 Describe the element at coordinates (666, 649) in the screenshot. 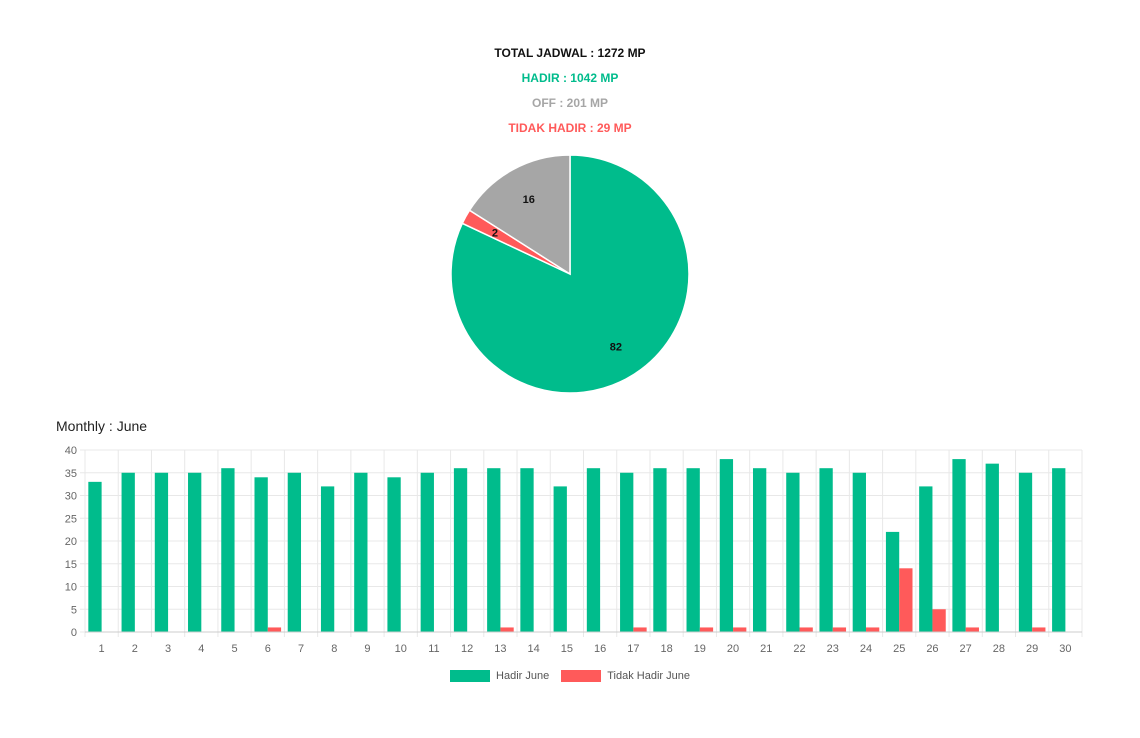

I see `x-tick-label: 18` at that location.